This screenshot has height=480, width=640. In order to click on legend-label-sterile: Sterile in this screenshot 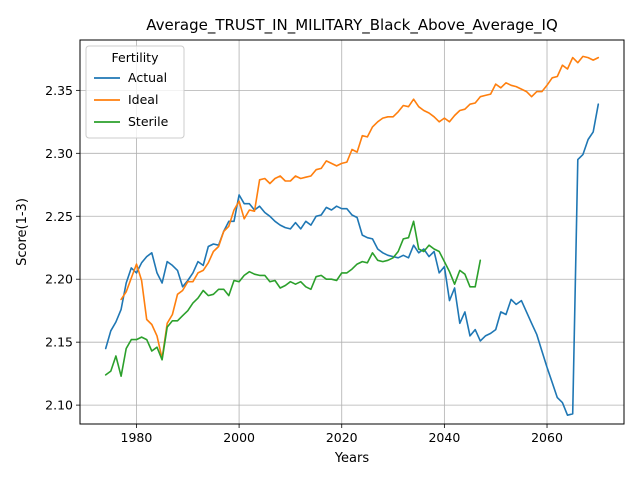, I will do `click(148, 121)`.